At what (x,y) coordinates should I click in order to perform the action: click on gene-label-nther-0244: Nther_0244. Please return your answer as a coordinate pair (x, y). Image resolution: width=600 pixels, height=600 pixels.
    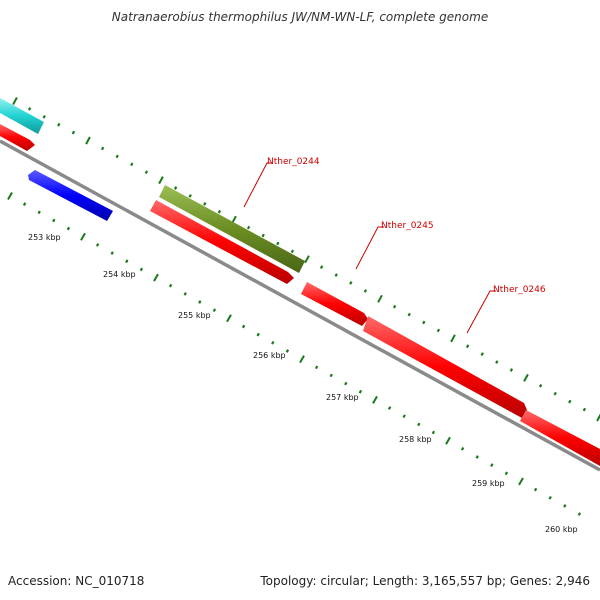
    Looking at the image, I should click on (293, 162).